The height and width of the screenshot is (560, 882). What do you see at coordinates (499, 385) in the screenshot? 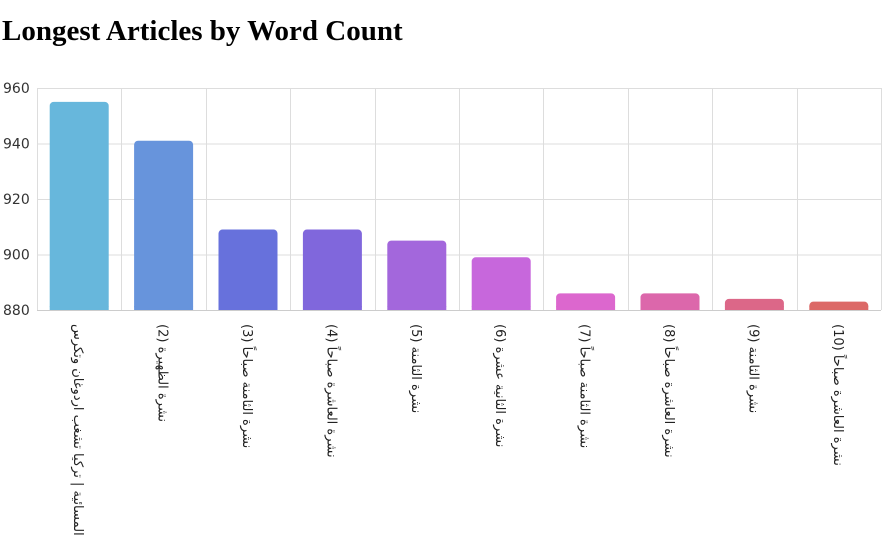
I see `x-tick-label: نشرة الثانية عشرة (6)` at bounding box center [499, 385].